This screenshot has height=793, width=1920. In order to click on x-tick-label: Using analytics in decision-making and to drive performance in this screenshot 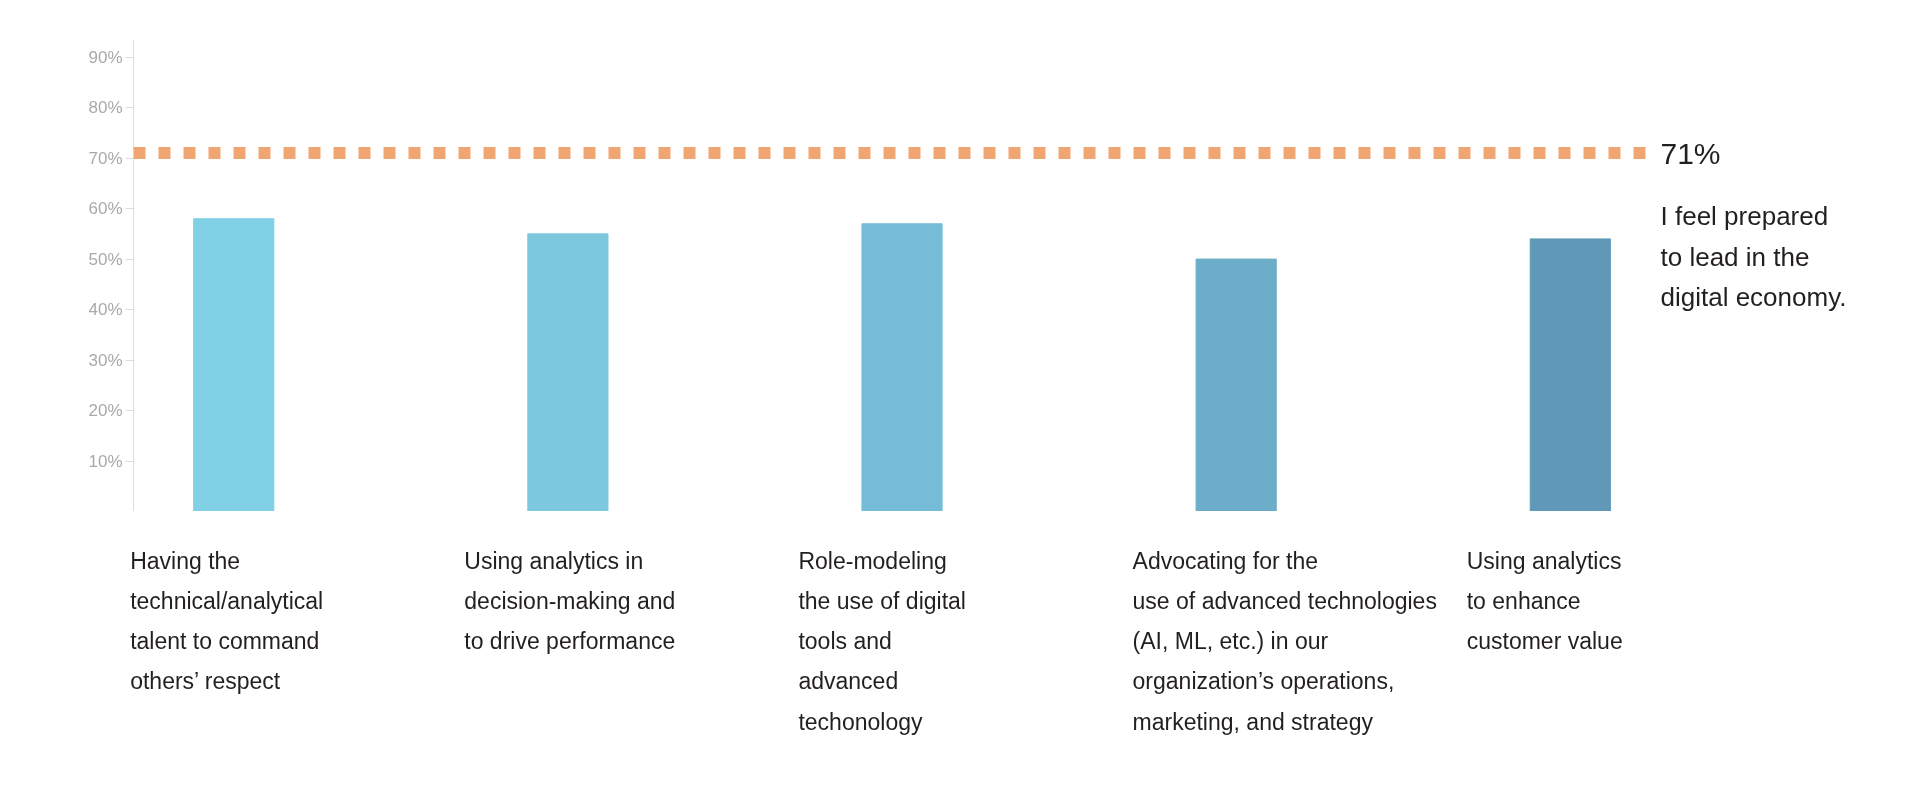, I will do `click(570, 601)`.